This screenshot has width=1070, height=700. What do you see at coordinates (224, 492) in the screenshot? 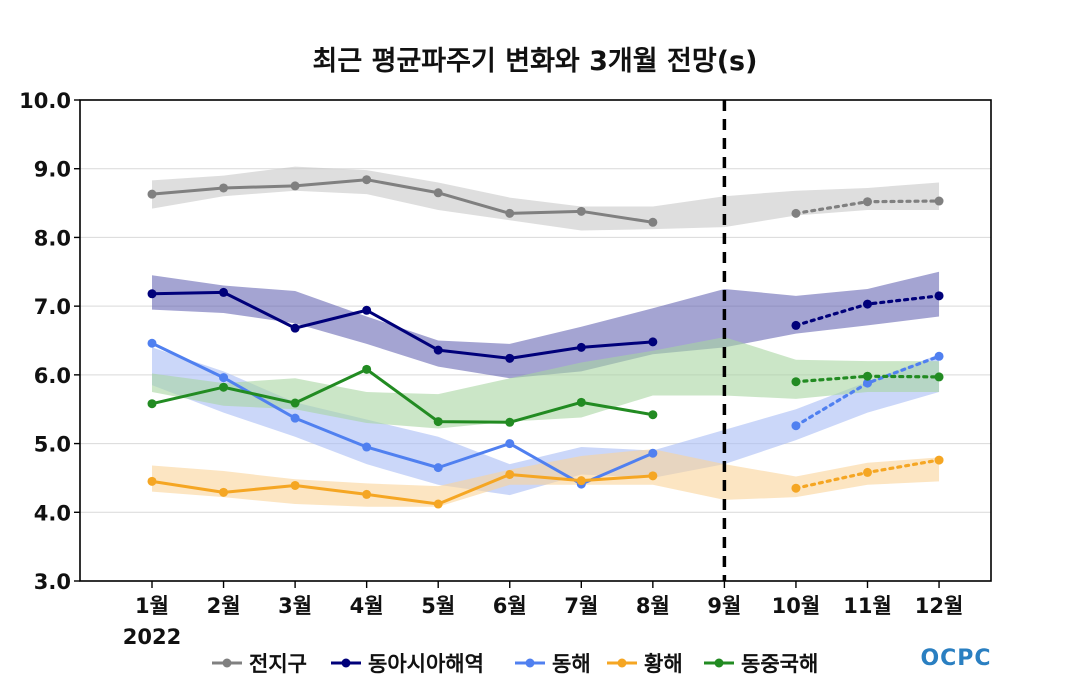
I see `point-황해-2월` at bounding box center [224, 492].